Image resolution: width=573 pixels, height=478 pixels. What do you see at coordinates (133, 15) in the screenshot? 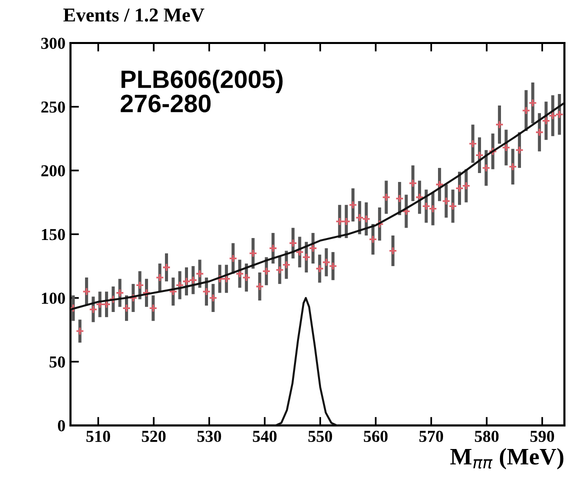
I see `y-axis-title: Events / 1.2 MeV` at bounding box center [133, 15].